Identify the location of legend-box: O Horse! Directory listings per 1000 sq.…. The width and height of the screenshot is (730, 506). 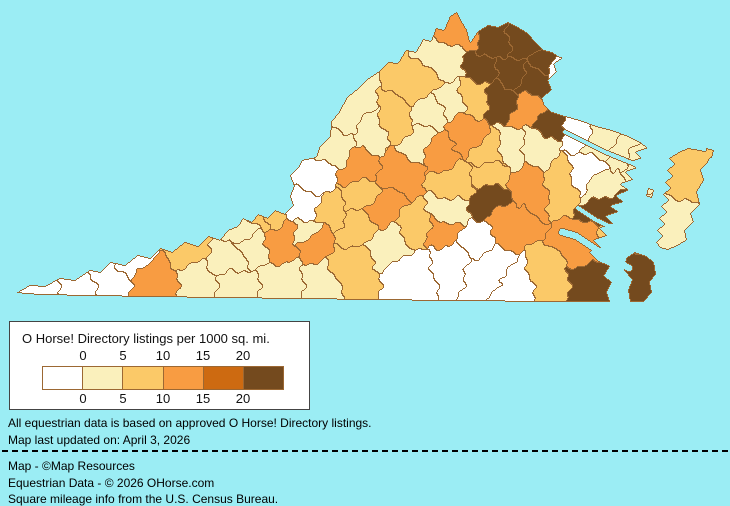
(159, 365).